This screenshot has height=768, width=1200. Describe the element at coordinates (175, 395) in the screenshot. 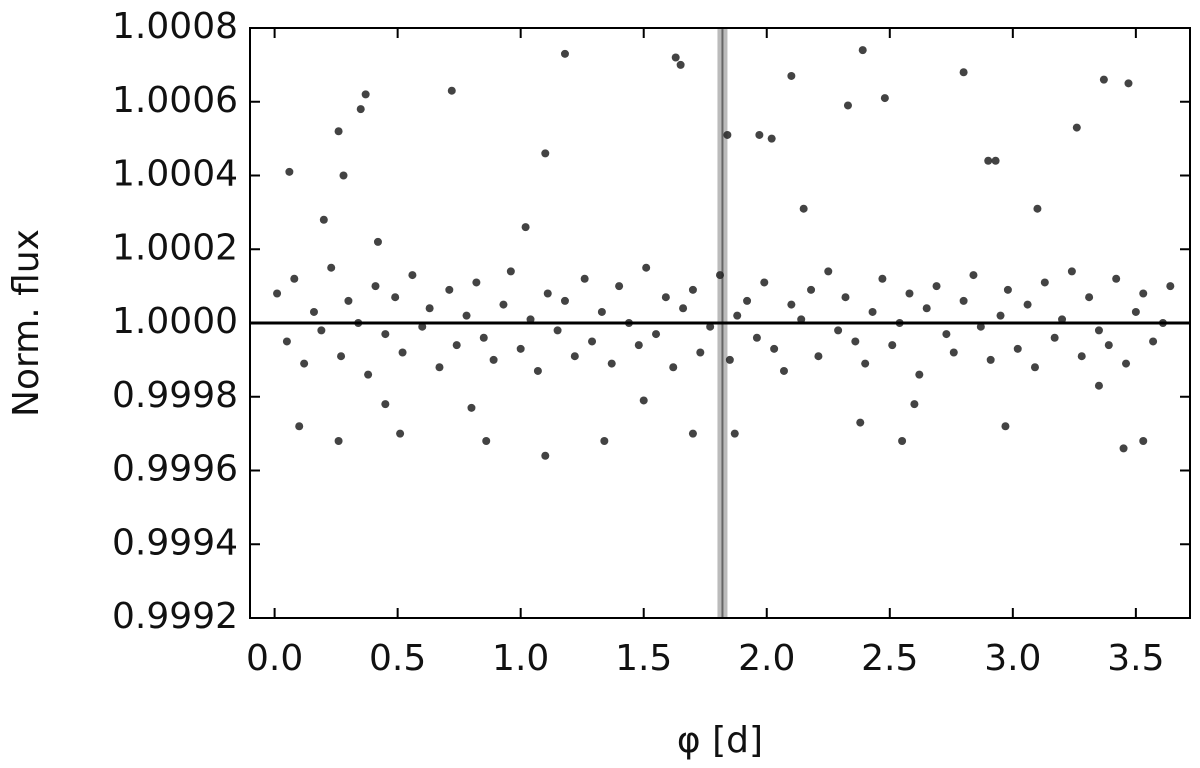

I see `y-tick-label: 0.9998` at that location.